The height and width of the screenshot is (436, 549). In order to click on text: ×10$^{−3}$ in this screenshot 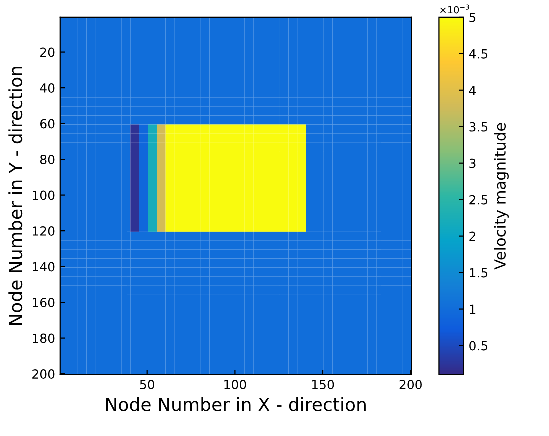, I will do `click(455, 9)`.